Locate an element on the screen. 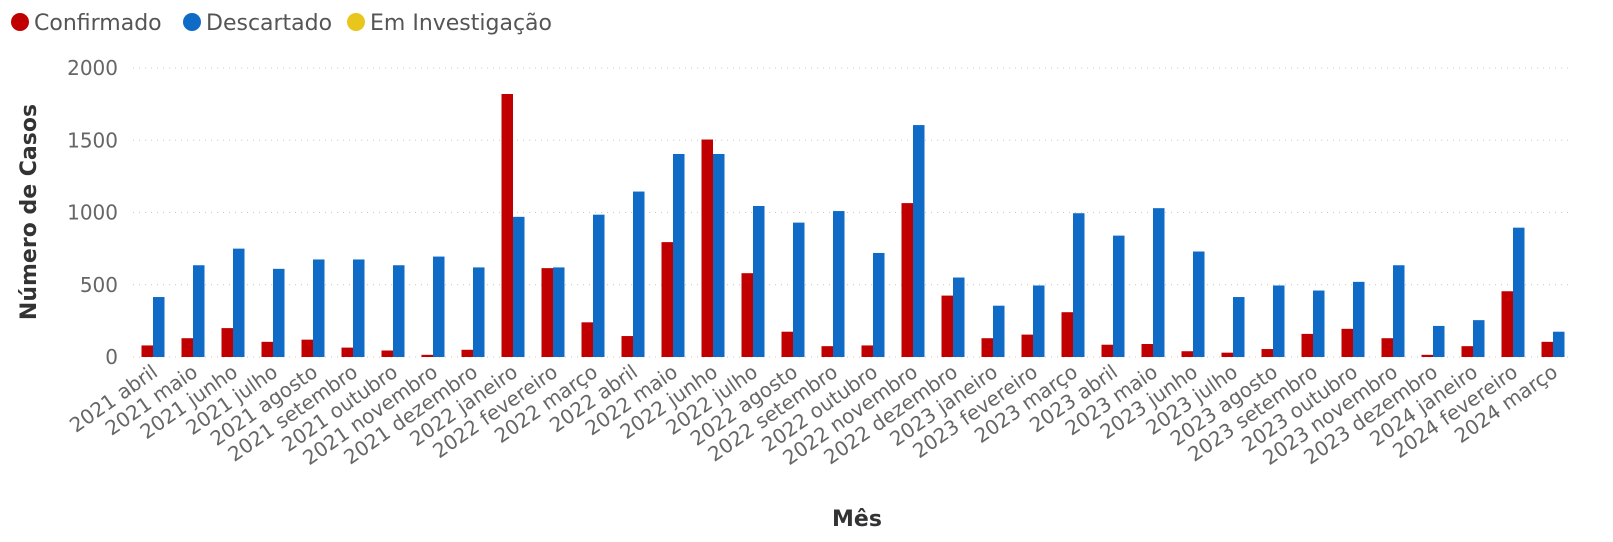  y-tick-label: 1500 is located at coordinates (92, 140).